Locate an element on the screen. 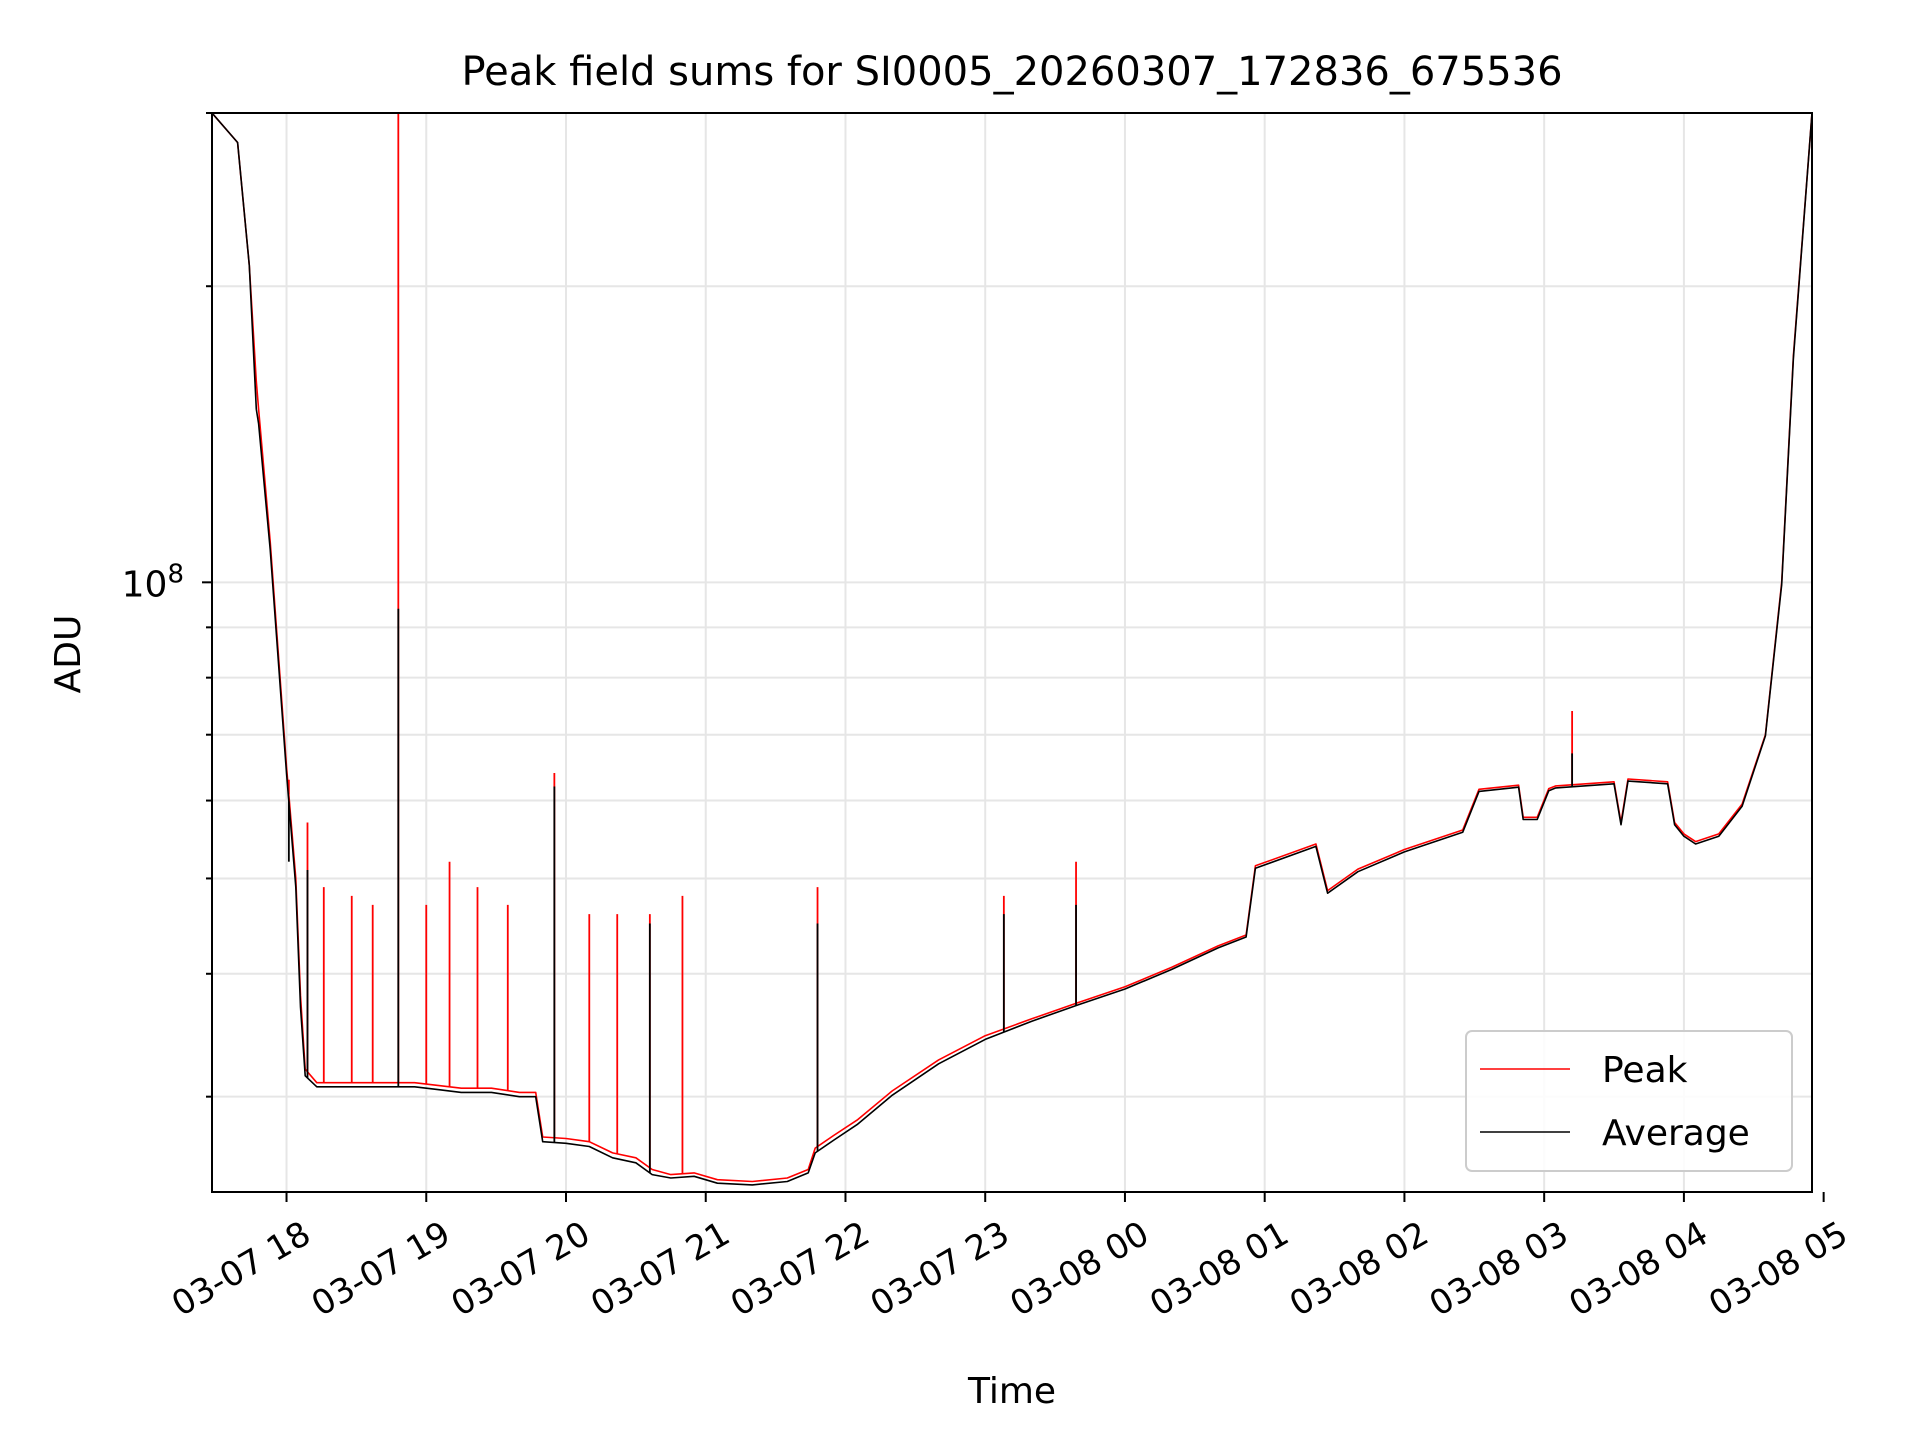  x-axis-label: Time is located at coordinates (1011, 1391).